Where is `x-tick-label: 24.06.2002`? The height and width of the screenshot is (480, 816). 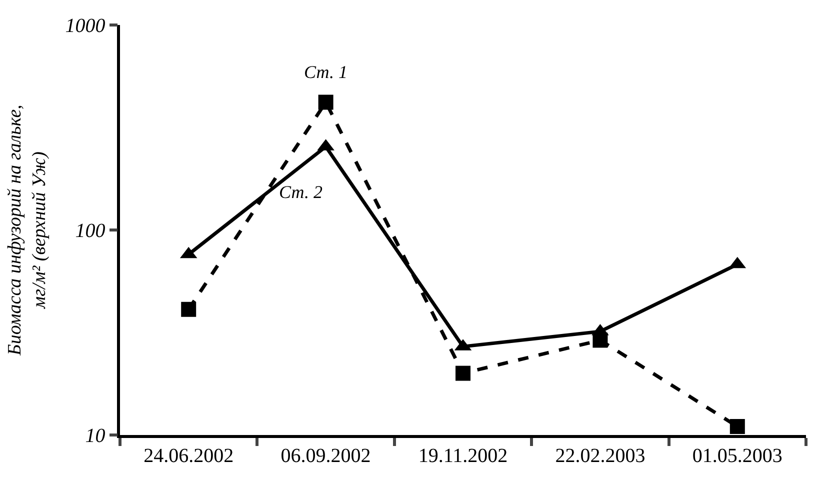 x-tick-label: 24.06.2002 is located at coordinates (189, 455).